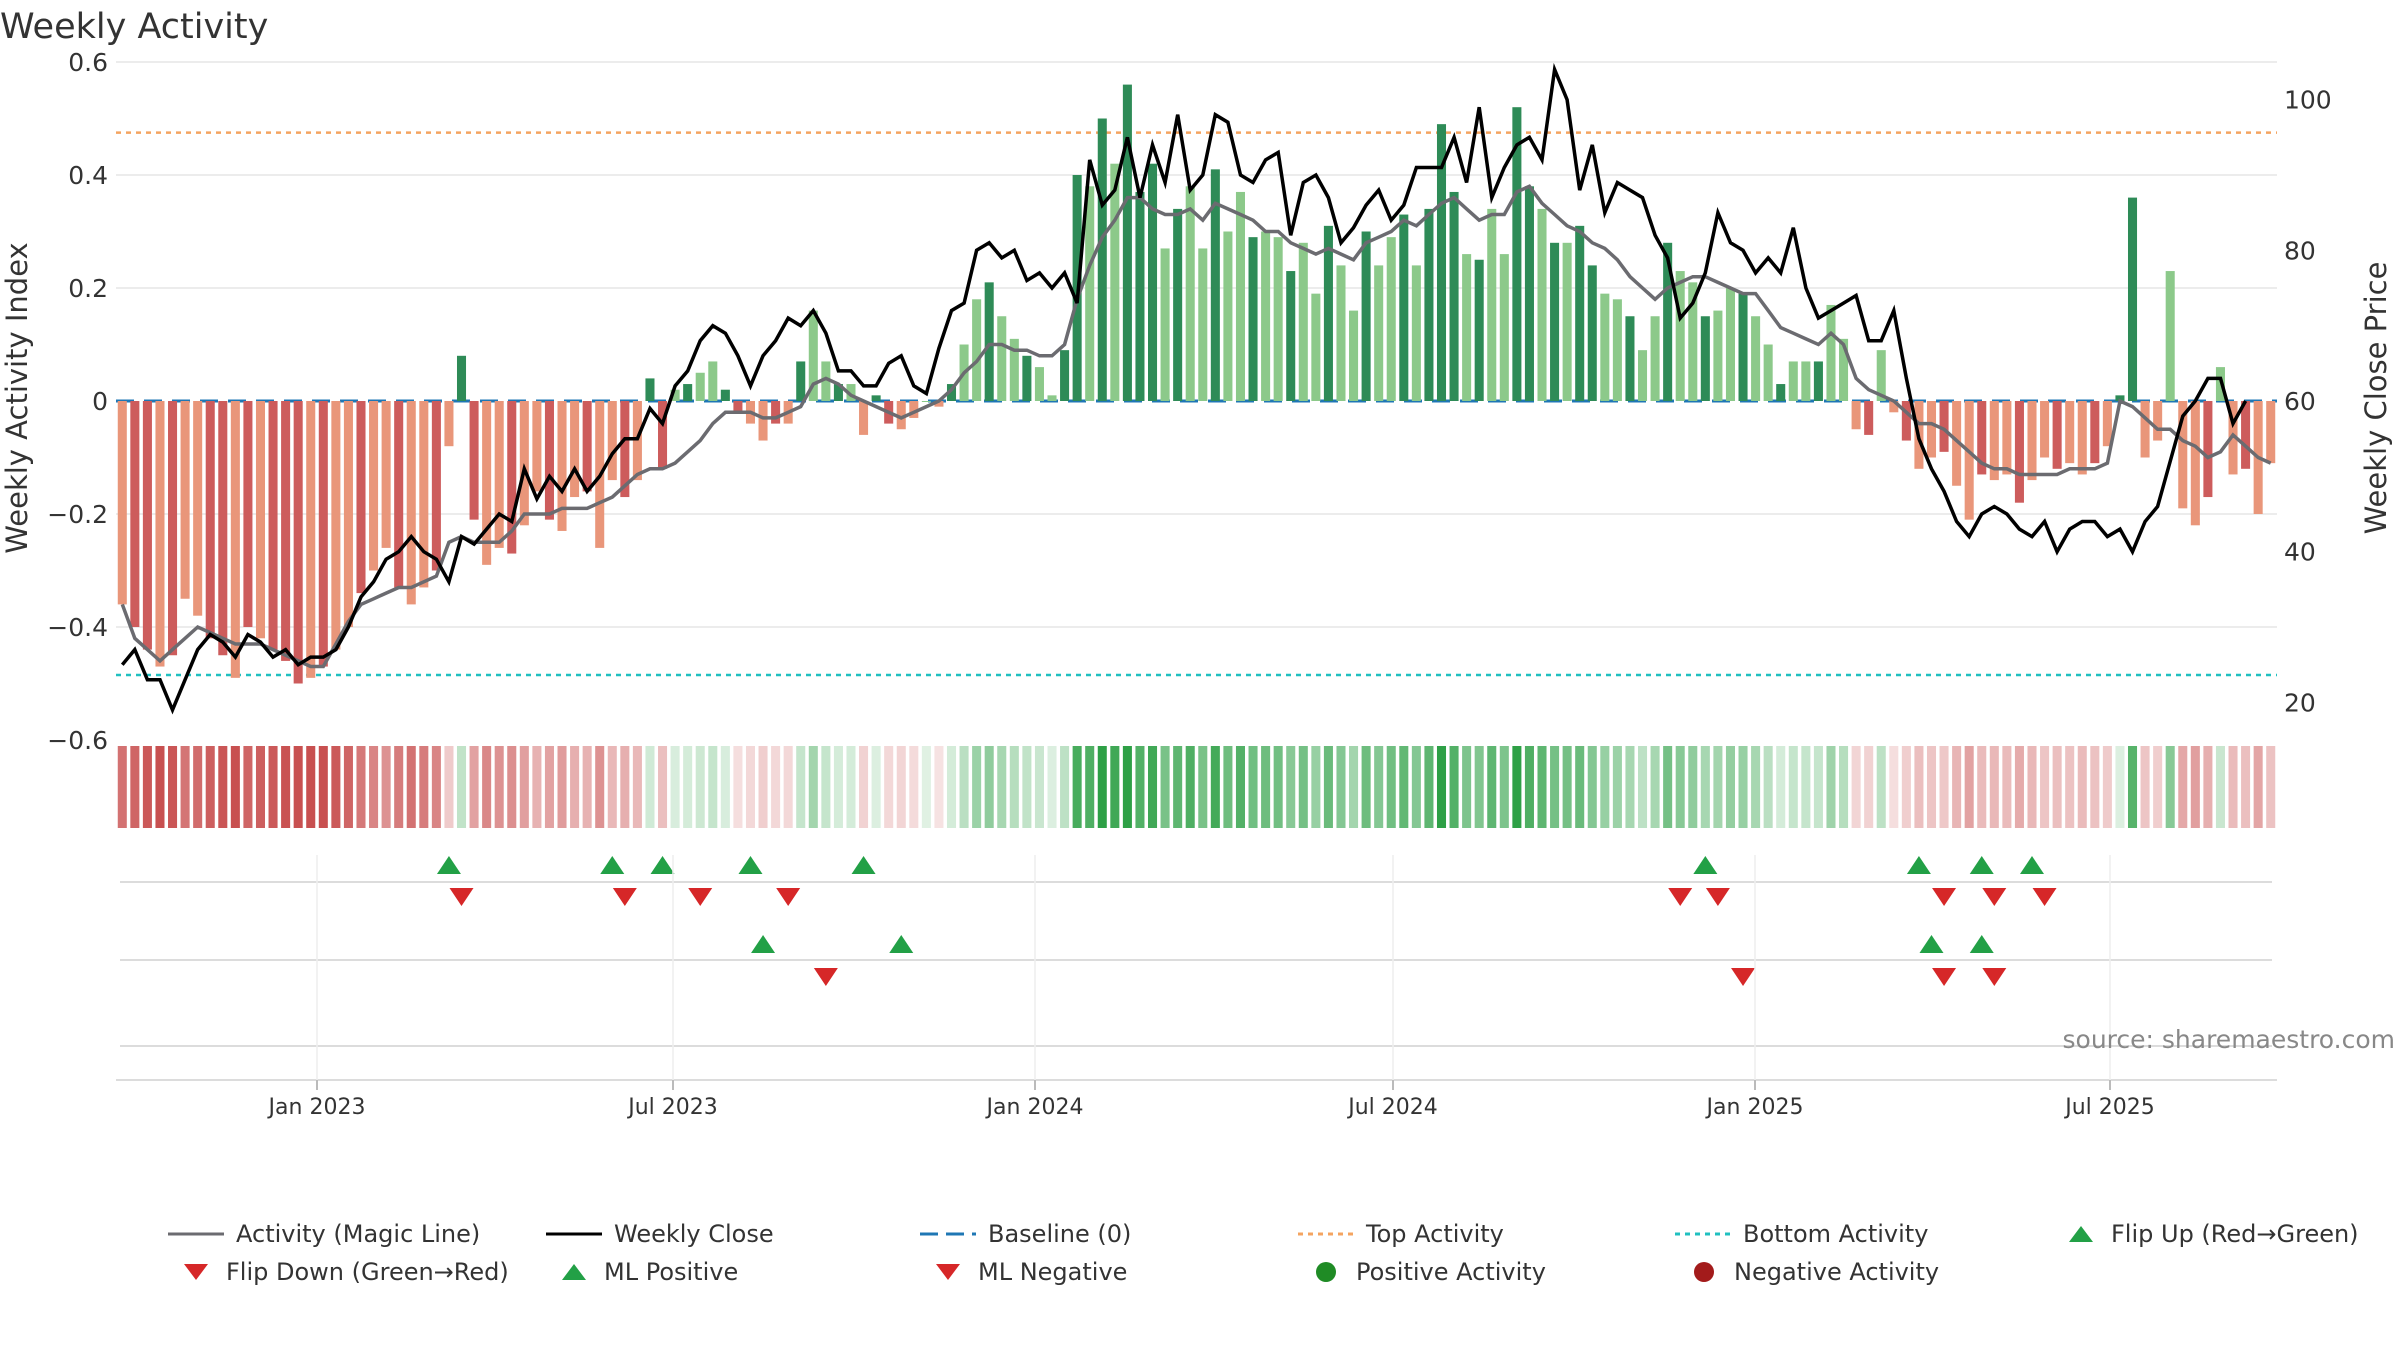 The height and width of the screenshot is (1350, 2400). I want to click on flip-up-marker, so click(750, 865).